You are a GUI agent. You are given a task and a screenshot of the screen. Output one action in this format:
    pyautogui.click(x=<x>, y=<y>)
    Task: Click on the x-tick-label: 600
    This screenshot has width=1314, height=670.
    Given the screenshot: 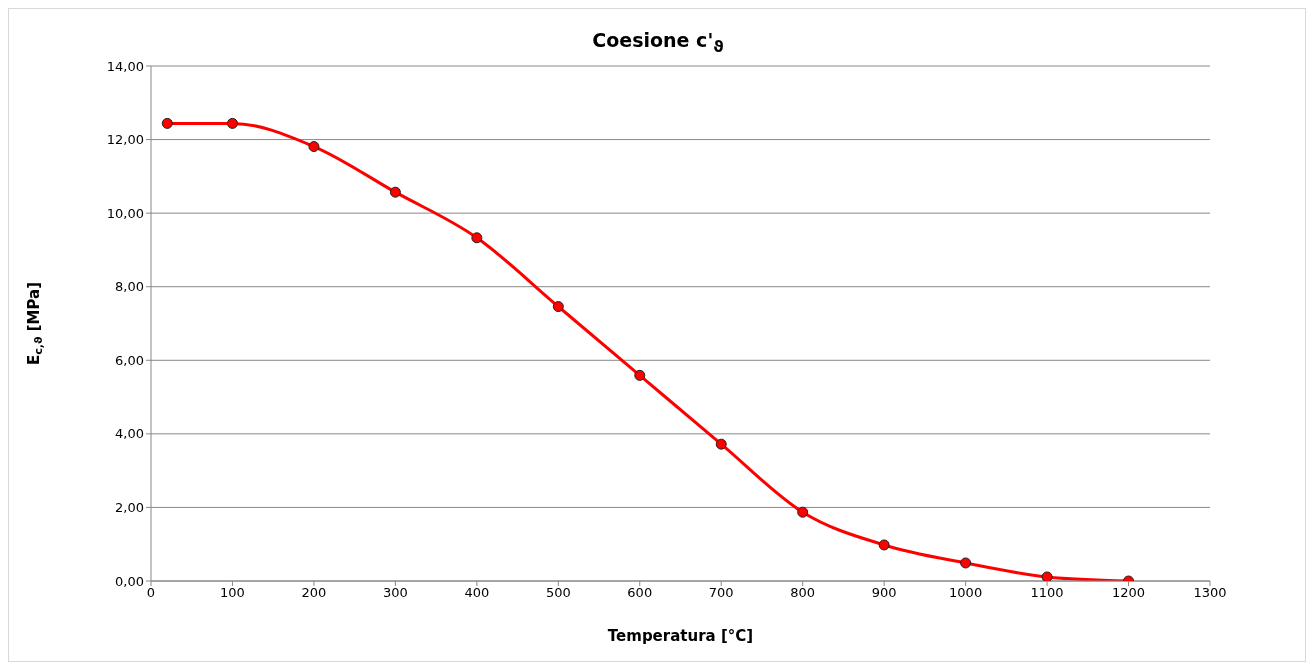 What is the action you would take?
    pyautogui.click(x=640, y=593)
    